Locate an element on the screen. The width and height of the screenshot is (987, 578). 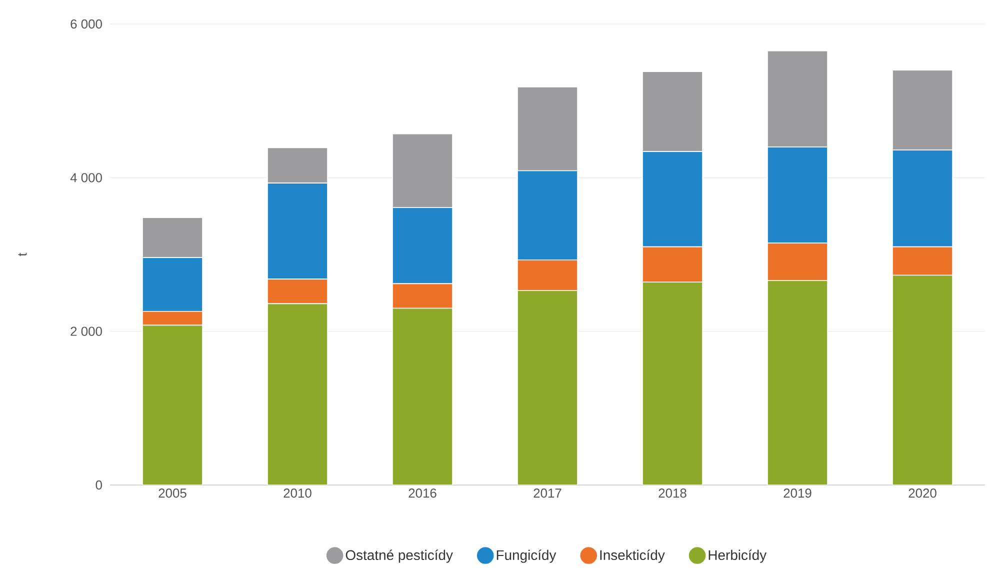
legend-label: Herbicídy is located at coordinates (737, 556).